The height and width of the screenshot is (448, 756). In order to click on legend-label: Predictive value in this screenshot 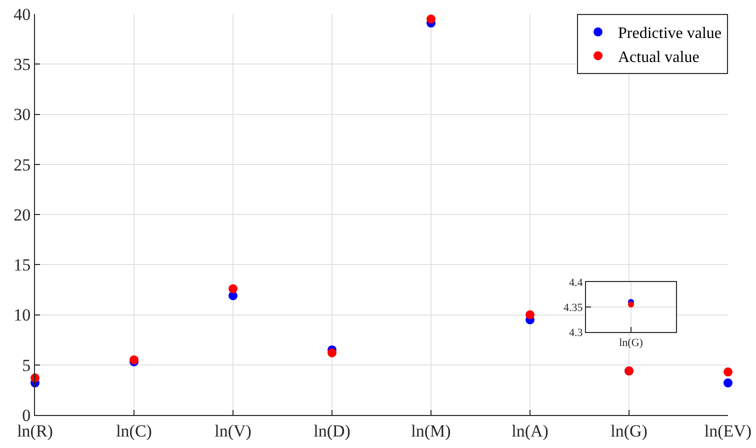, I will do `click(670, 33)`.